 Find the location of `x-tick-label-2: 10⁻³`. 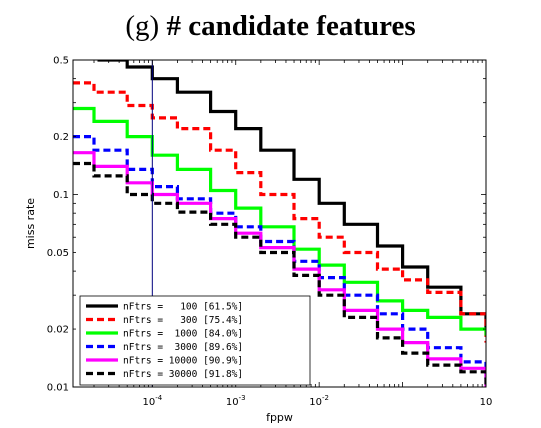

x-tick-label-2: 10⁻³ is located at coordinates (236, 401).